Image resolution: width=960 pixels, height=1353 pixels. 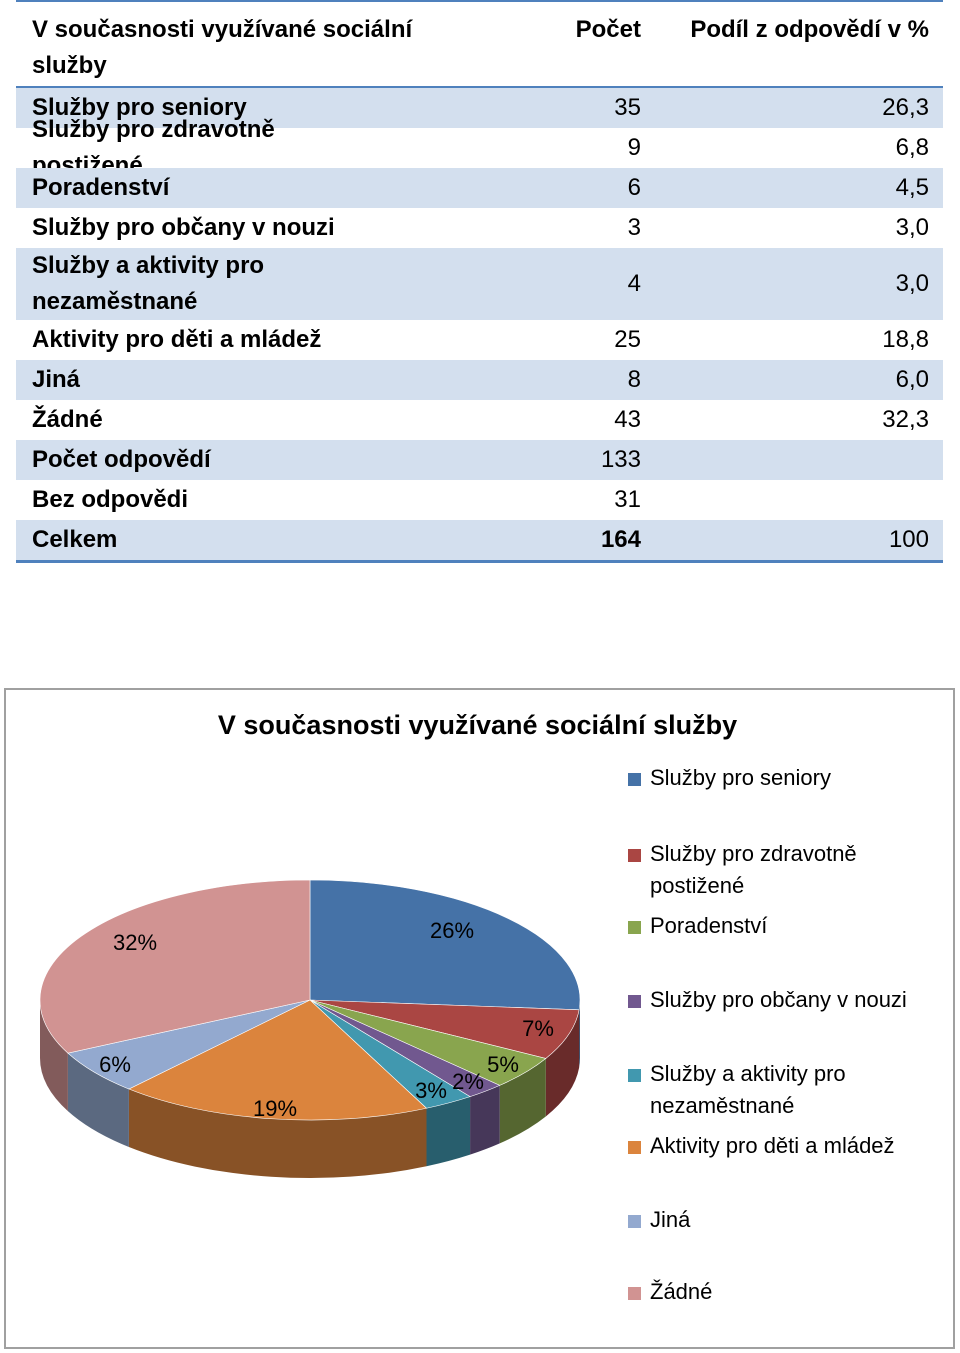 I want to click on pie-data-label: 26%, so click(x=452, y=930).